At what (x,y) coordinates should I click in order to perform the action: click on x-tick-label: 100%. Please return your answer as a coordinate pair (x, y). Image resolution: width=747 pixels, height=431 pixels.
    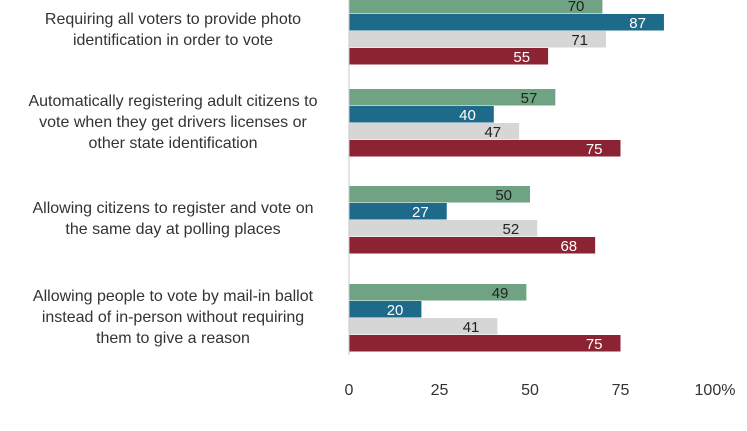
    Looking at the image, I should click on (715, 390).